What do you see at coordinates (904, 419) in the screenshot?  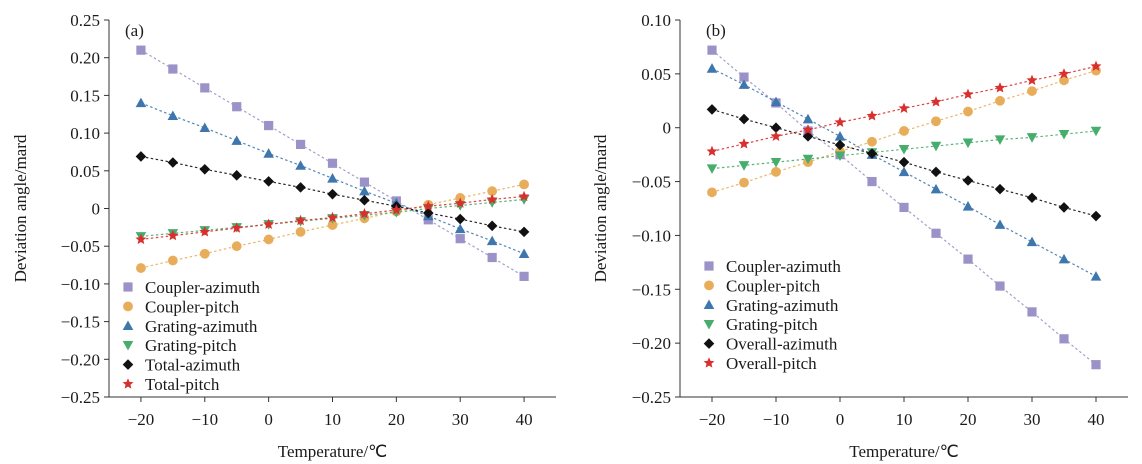 I see `x-tick-label: 10` at bounding box center [904, 419].